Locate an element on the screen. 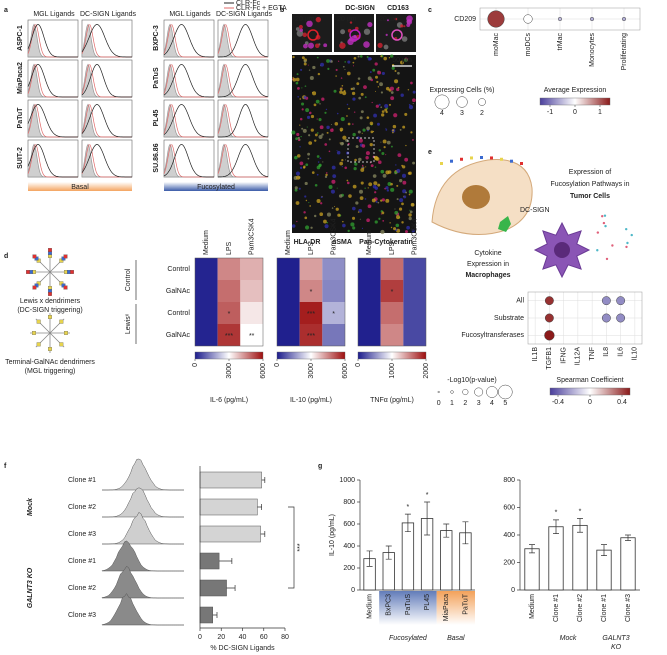  axis-label: % DC-SIGN Ligands is located at coordinates (242, 648).